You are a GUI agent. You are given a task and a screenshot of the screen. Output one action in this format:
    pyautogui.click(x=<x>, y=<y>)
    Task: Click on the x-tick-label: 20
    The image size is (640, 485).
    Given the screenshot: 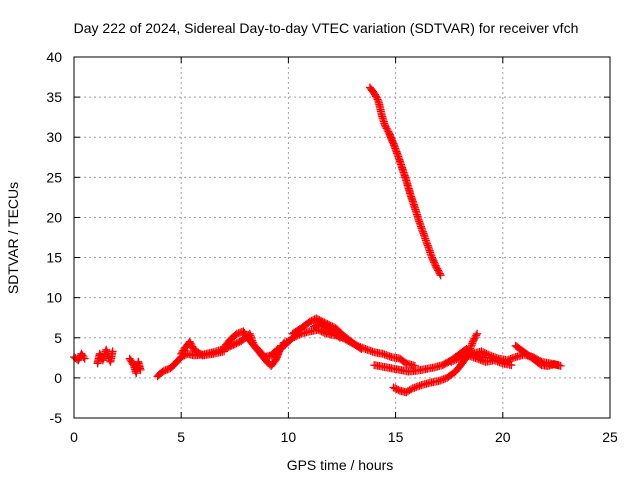 What is the action you would take?
    pyautogui.click(x=503, y=437)
    